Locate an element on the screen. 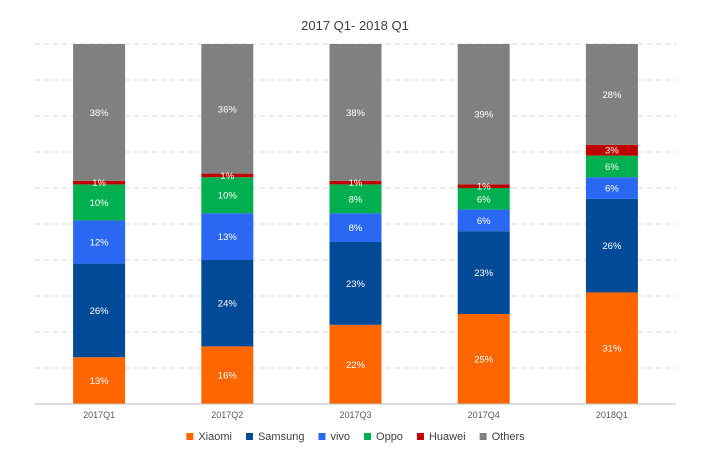  legend-item-vivo: vivo is located at coordinates (334, 437).